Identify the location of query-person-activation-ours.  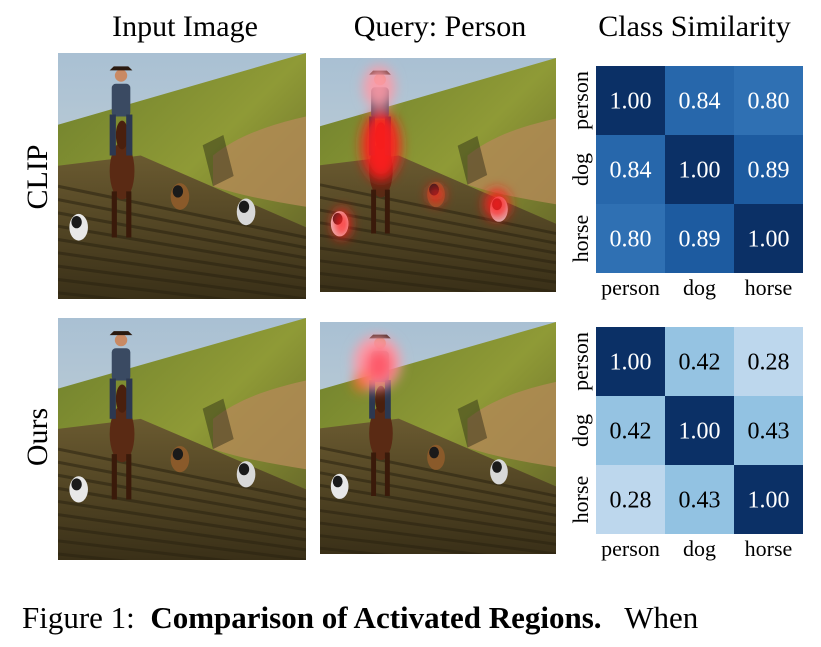
(438, 438).